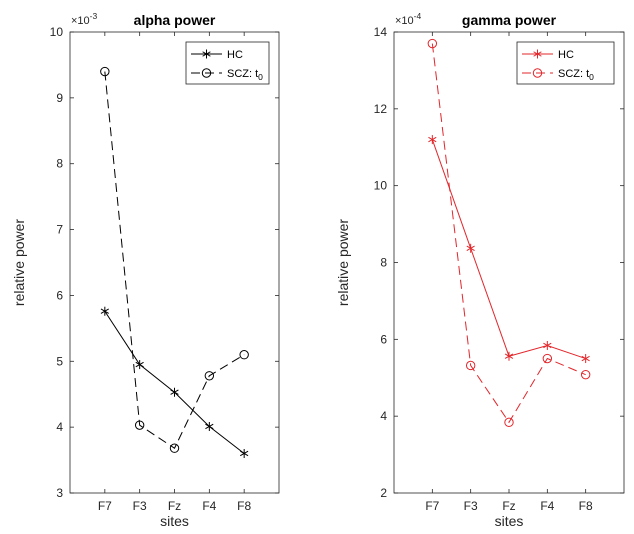  Describe the element at coordinates (509, 20) in the screenshot. I see `chart-title: gamma power` at that location.